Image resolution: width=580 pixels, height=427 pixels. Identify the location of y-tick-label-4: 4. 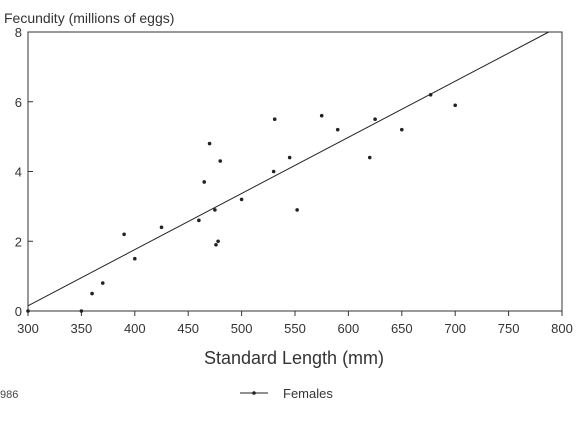
(18, 172).